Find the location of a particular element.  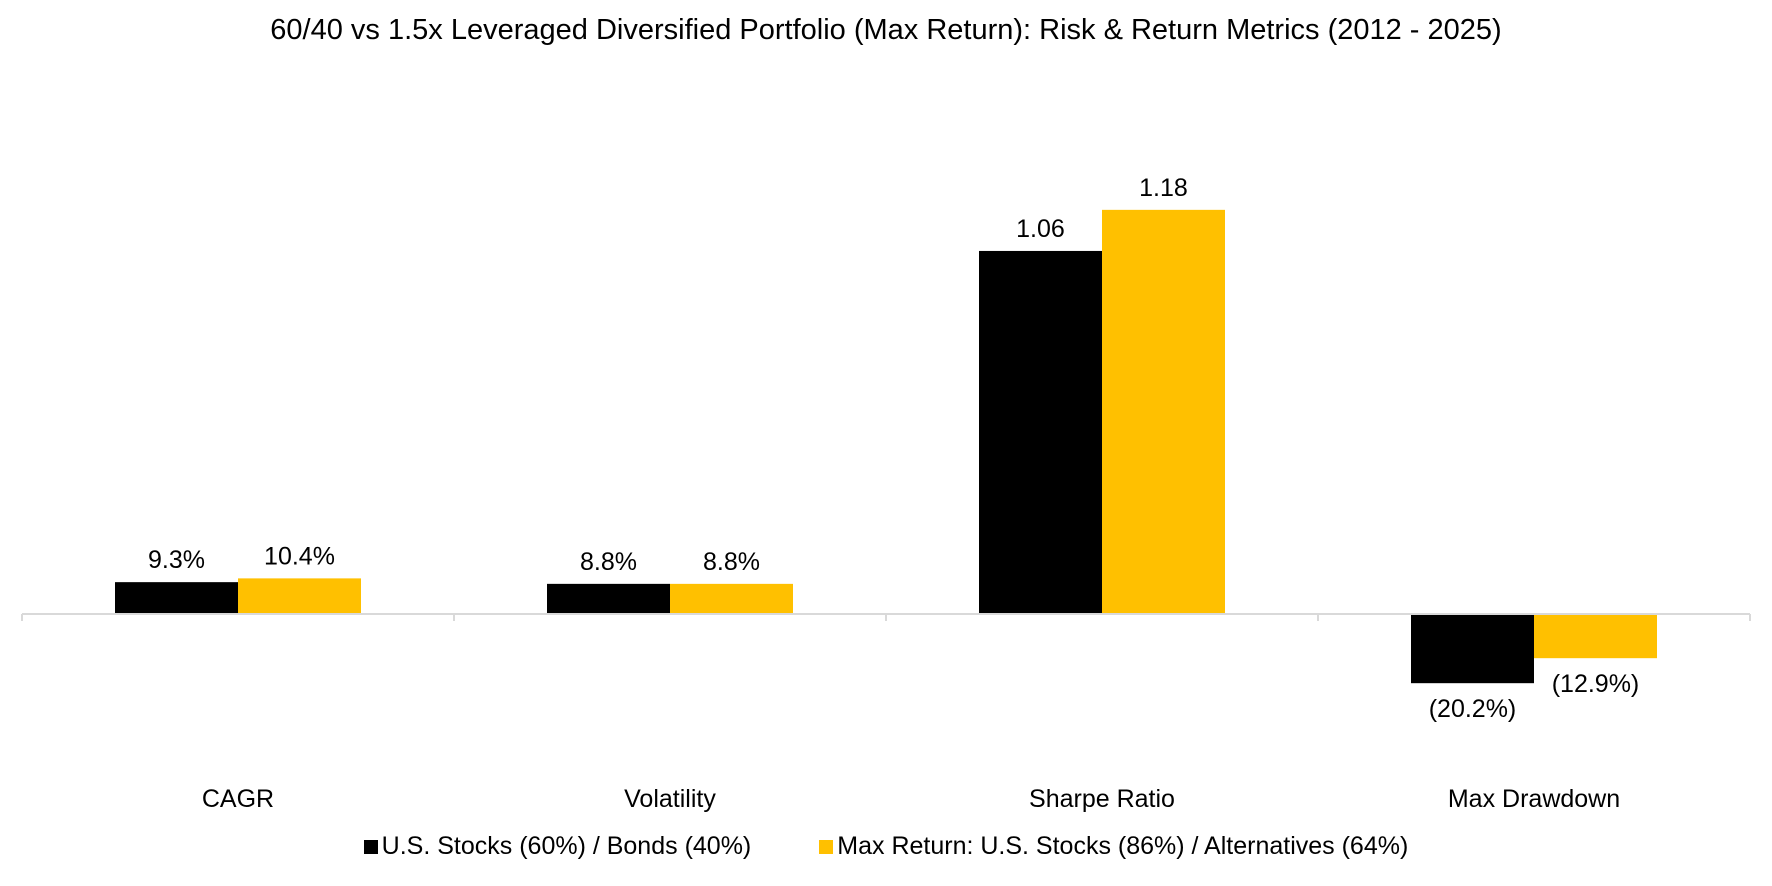

category-label: Volatility is located at coordinates (670, 799).